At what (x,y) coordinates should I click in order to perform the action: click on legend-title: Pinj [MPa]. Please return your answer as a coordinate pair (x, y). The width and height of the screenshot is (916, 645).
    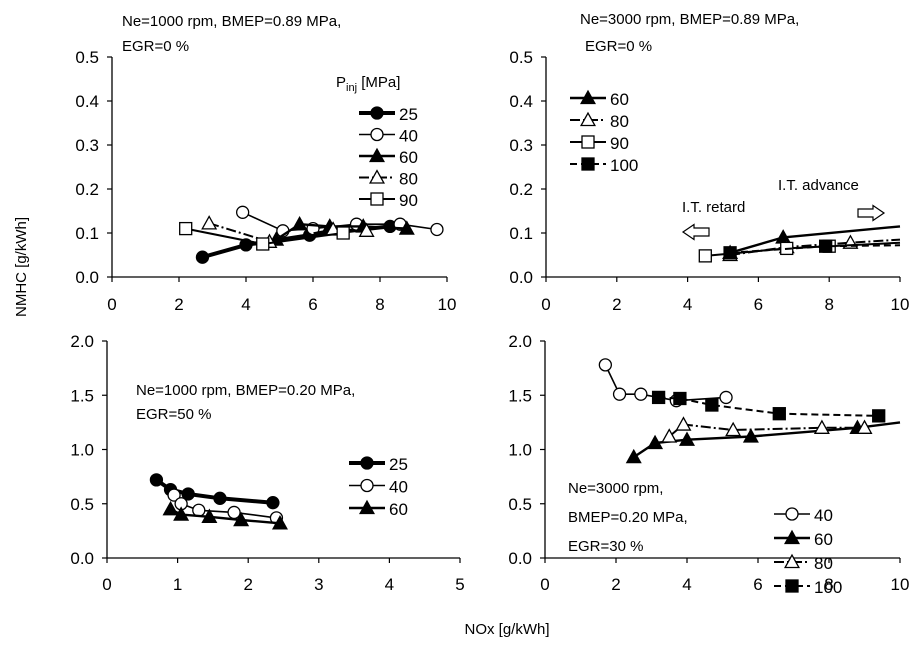
    Looking at the image, I should click on (368, 84).